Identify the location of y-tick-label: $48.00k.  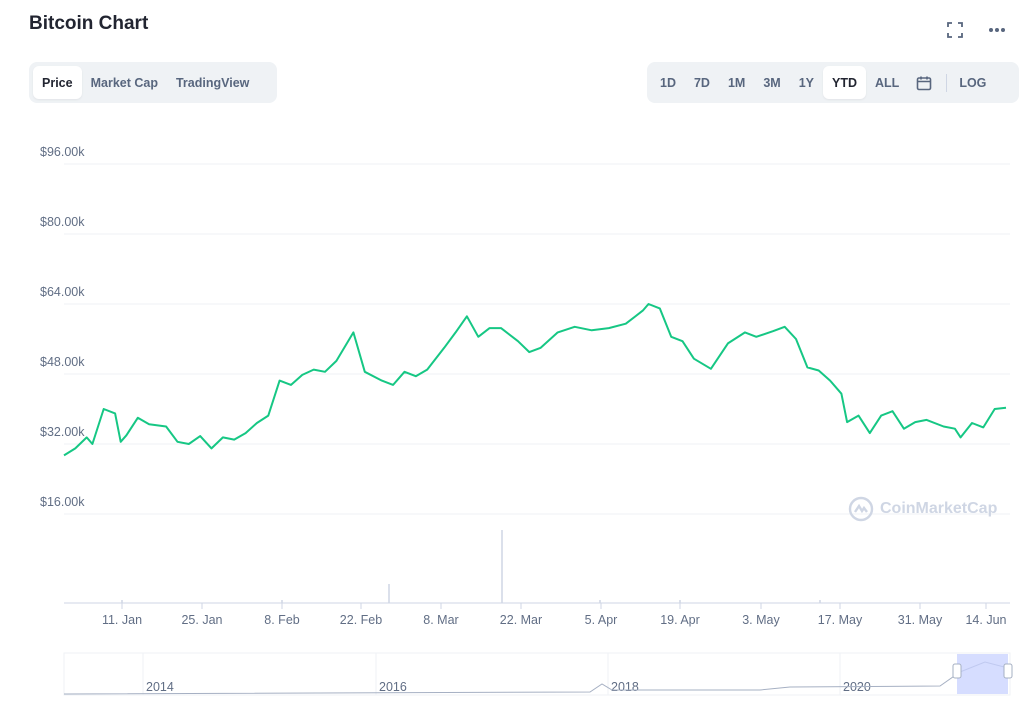
(62, 362).